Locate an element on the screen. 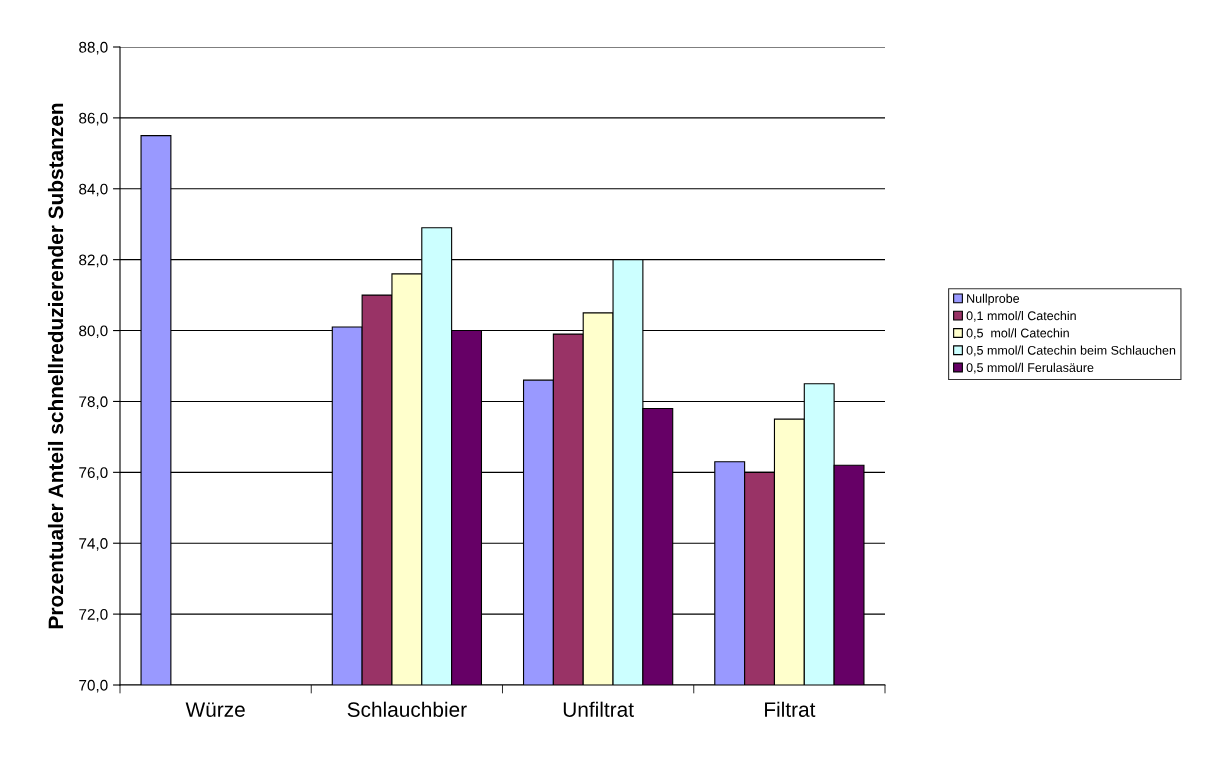 The image size is (1206, 758). y-tick-label: 88,0 is located at coordinates (93, 48).